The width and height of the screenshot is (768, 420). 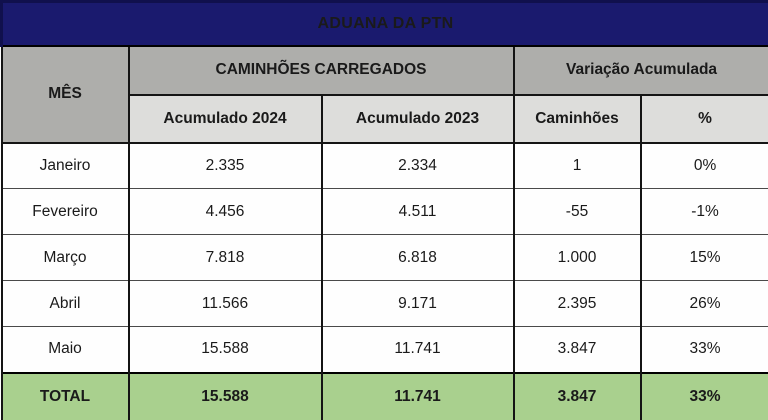 I want to click on table-row-maio: Maio 15.588 11.741 3.847 33%, so click(x=384, y=349).